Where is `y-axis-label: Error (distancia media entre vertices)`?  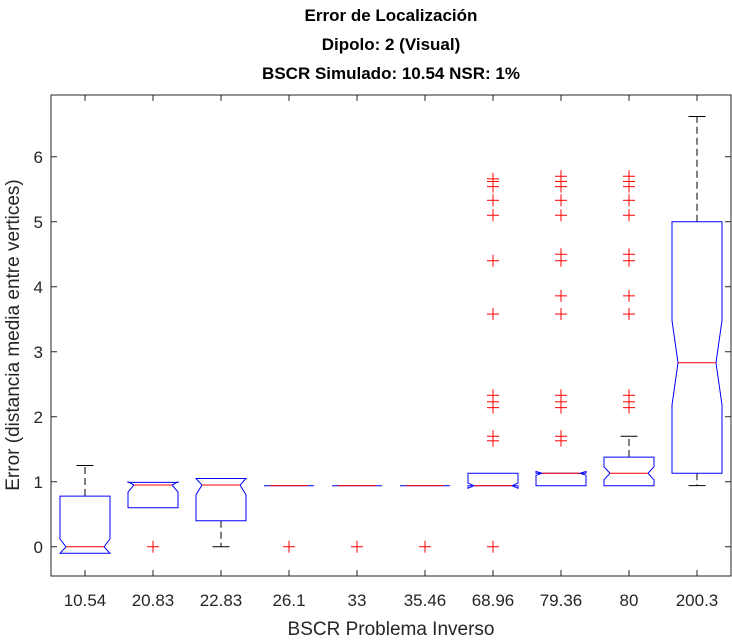
y-axis-label: Error (distancia media entre vertices) is located at coordinates (13, 335).